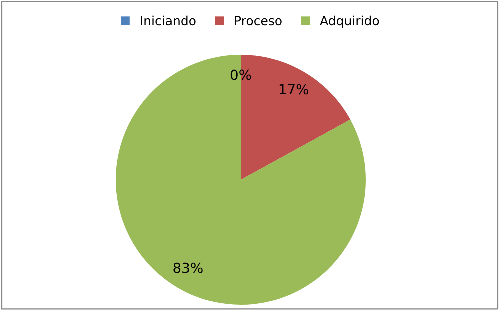 The image size is (501, 311). Describe the element at coordinates (188, 268) in the screenshot. I see `data-label: 83%` at that location.